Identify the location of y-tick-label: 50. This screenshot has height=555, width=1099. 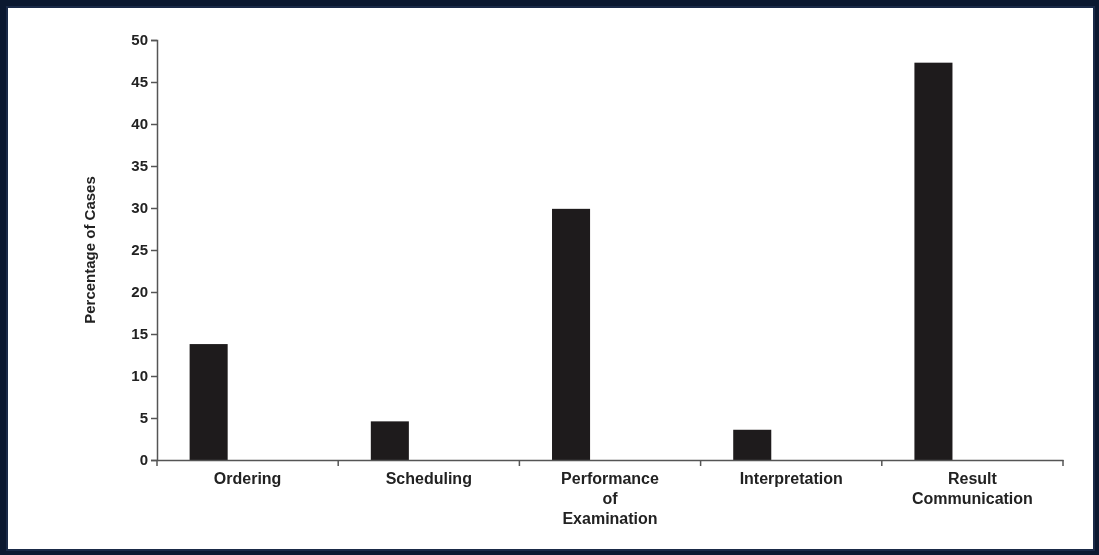
(139, 40).